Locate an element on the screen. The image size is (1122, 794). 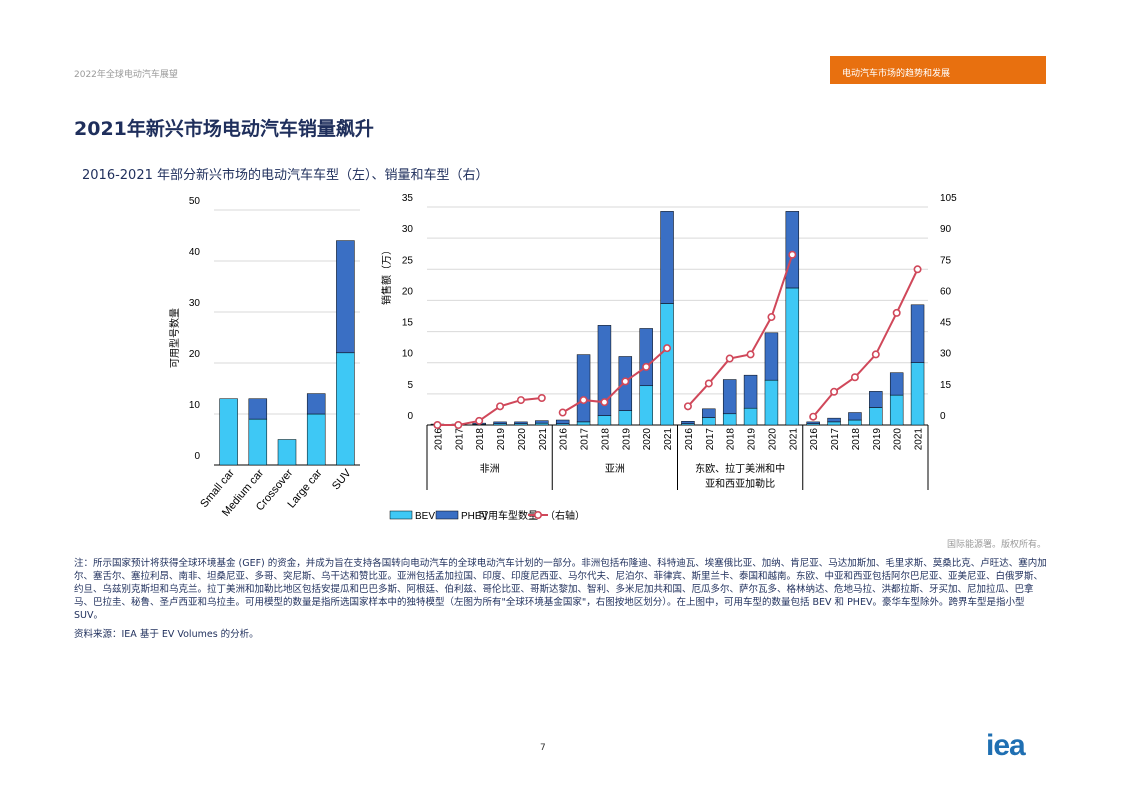
legend-label-models: 可用车型数量 is located at coordinates (508, 515).